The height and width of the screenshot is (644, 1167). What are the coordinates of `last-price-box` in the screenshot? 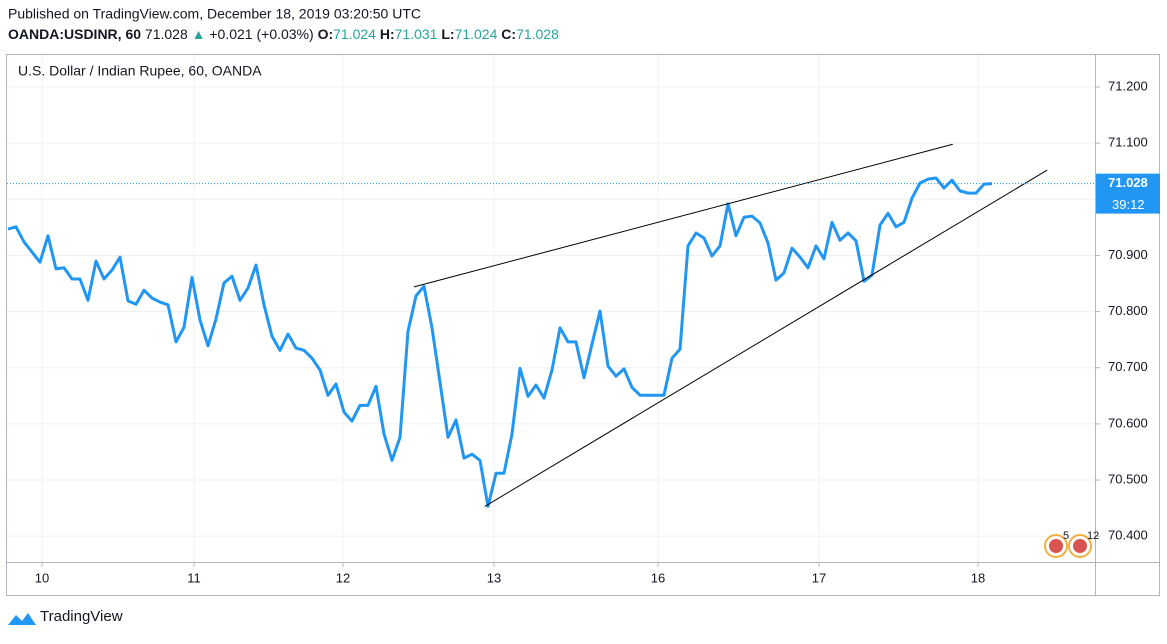 It's located at (1128, 193).